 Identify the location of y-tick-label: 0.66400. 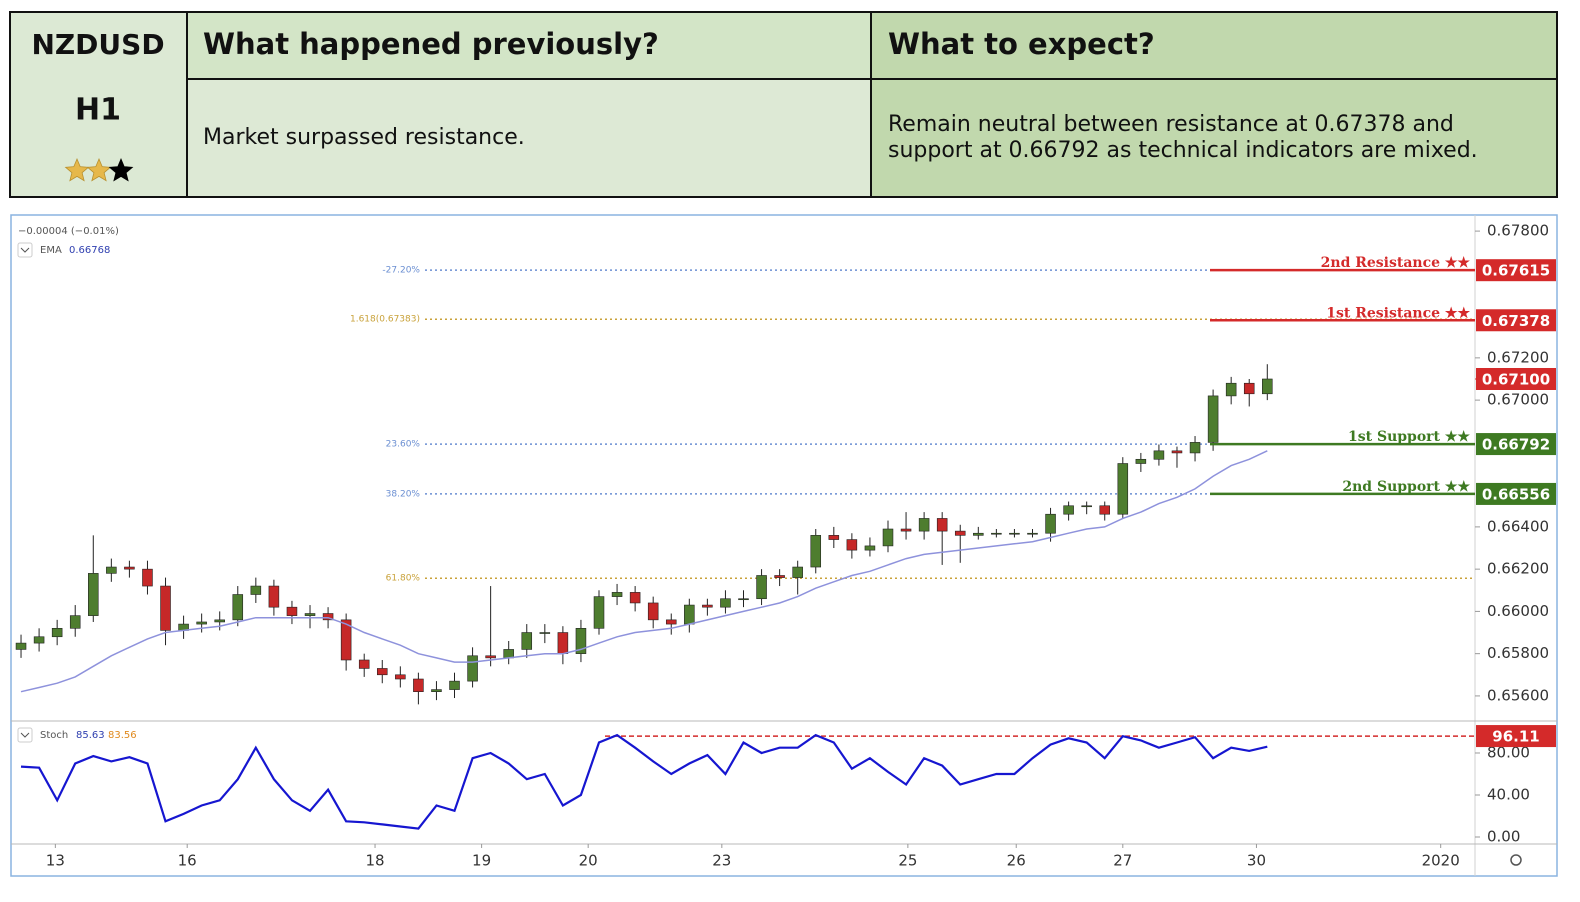
(1518, 526).